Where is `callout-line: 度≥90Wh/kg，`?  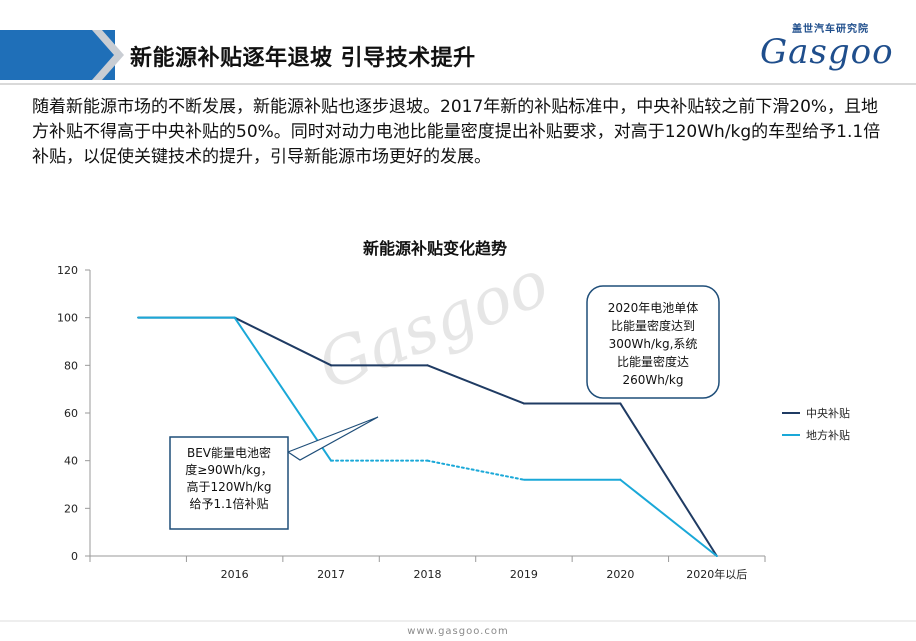 callout-line: 度≥90Wh/kg， is located at coordinates (228, 469).